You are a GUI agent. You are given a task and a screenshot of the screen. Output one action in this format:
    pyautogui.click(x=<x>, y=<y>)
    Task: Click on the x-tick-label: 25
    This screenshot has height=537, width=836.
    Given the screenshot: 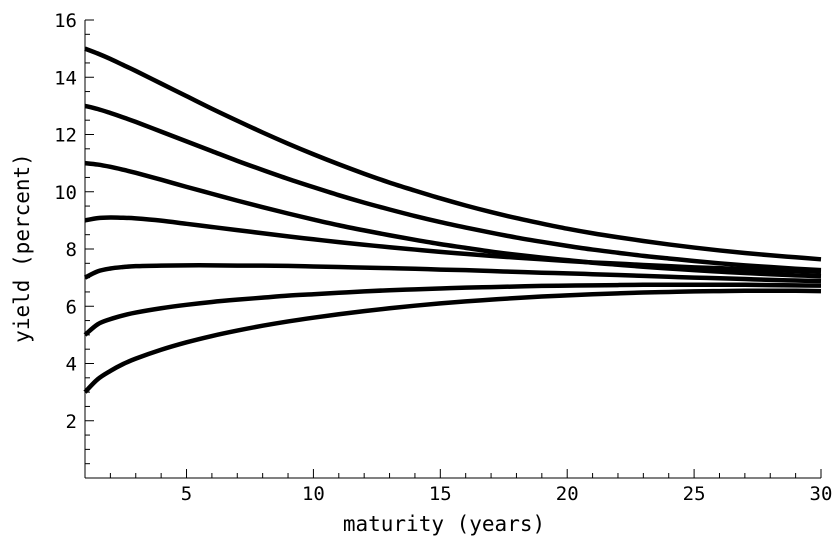 What is the action you would take?
    pyautogui.click(x=694, y=494)
    